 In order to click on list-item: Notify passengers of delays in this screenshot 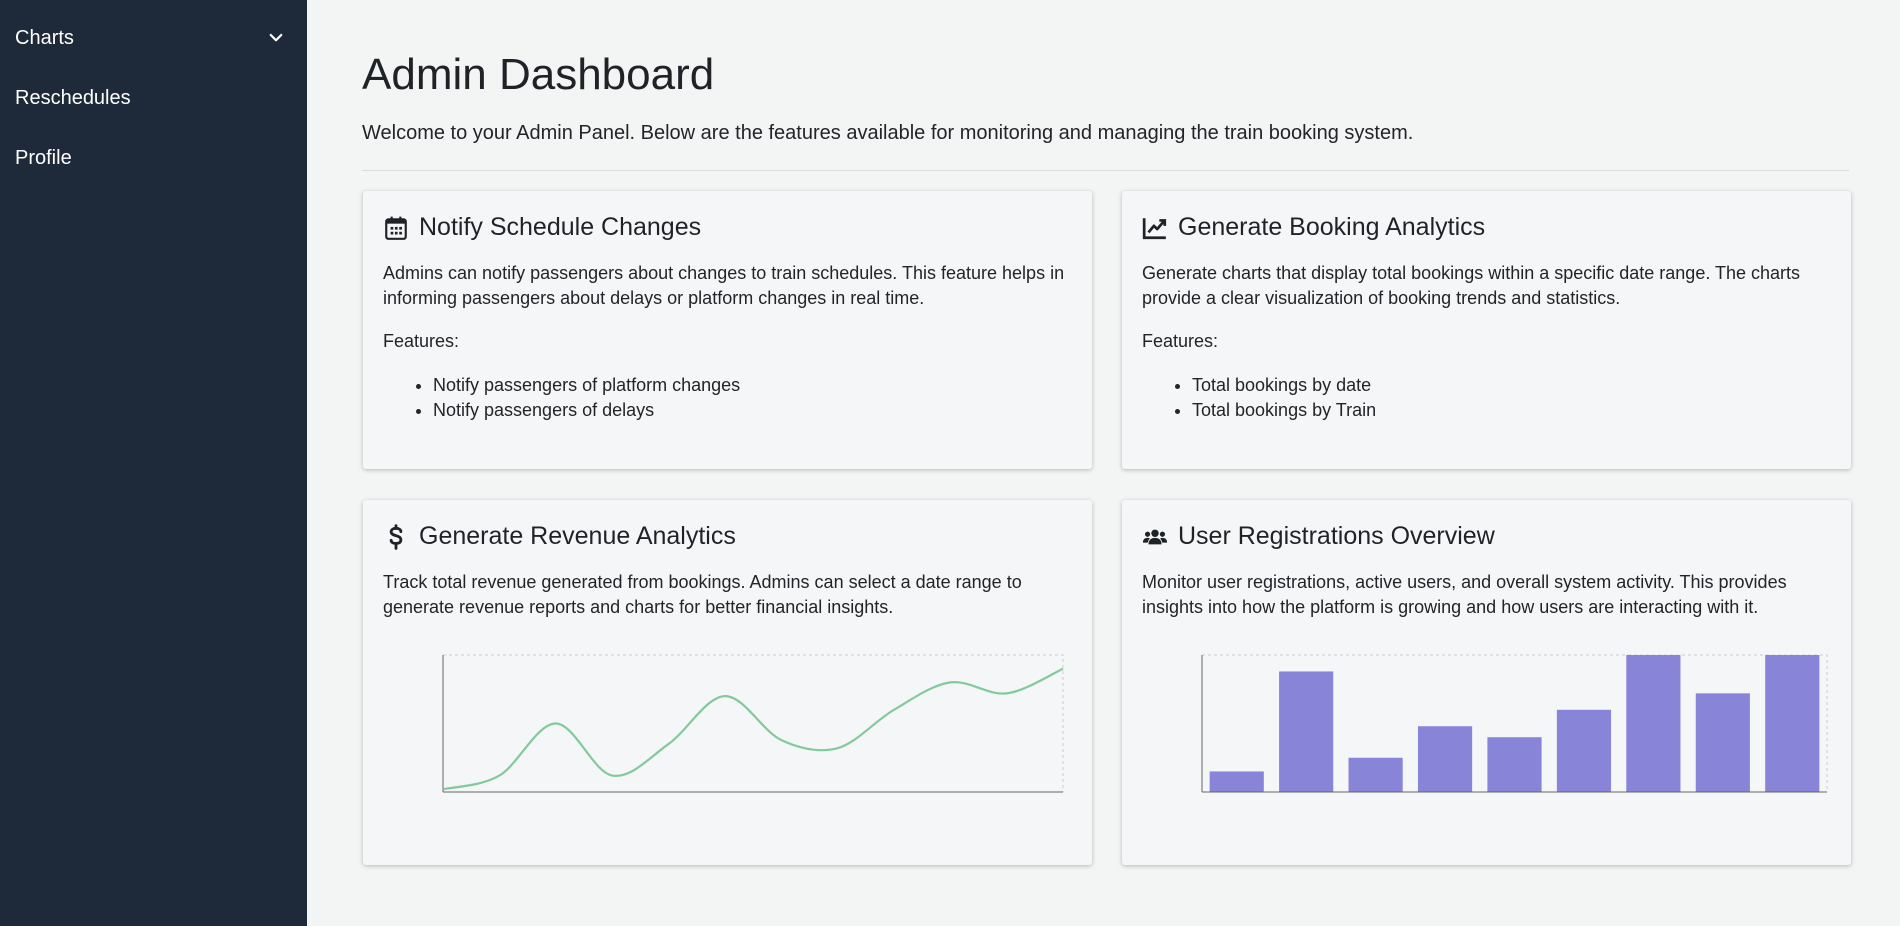, I will do `click(586, 410)`.